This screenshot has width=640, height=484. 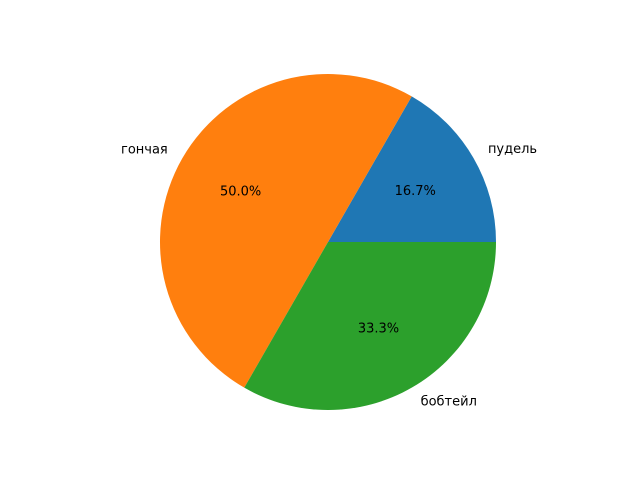 I want to click on slice-label-0: пудель, so click(x=512, y=149).